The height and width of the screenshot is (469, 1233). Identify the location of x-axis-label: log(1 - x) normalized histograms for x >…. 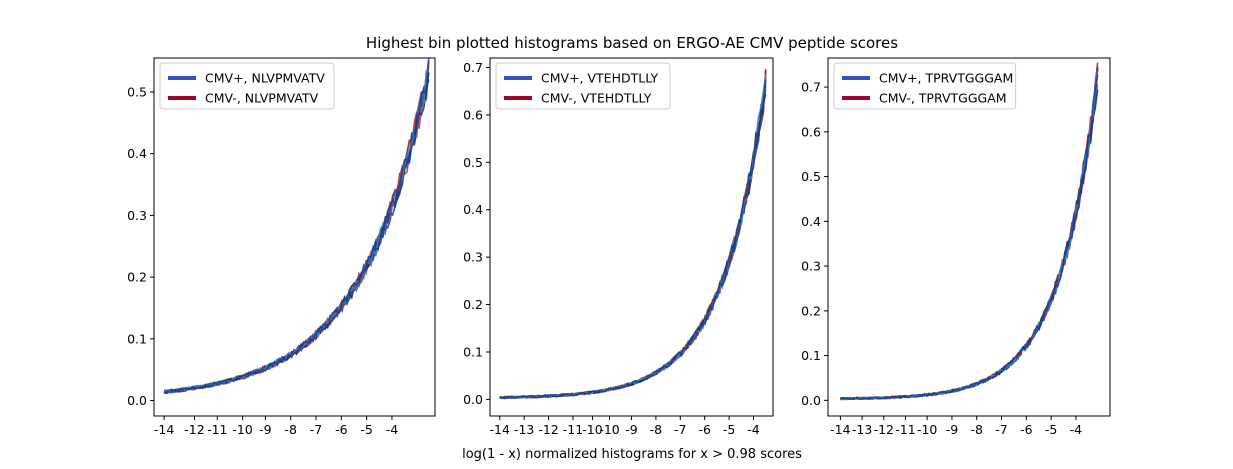
(632, 454).